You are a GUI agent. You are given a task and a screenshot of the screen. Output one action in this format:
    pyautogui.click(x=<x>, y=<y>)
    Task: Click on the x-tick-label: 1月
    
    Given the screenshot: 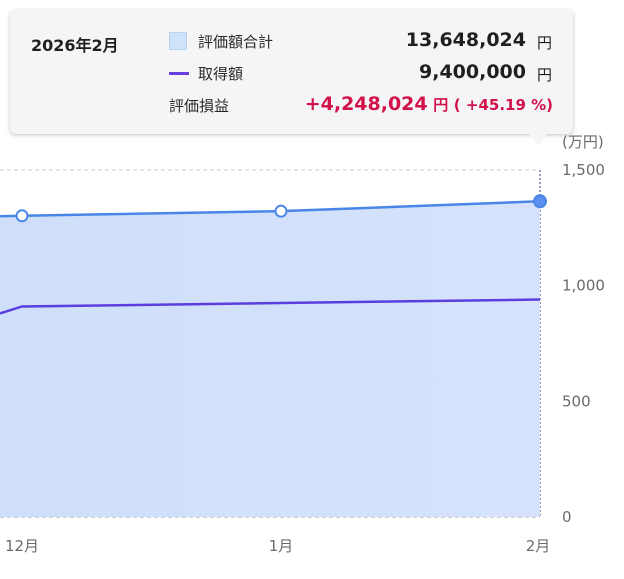 What is the action you would take?
    pyautogui.click(x=281, y=546)
    